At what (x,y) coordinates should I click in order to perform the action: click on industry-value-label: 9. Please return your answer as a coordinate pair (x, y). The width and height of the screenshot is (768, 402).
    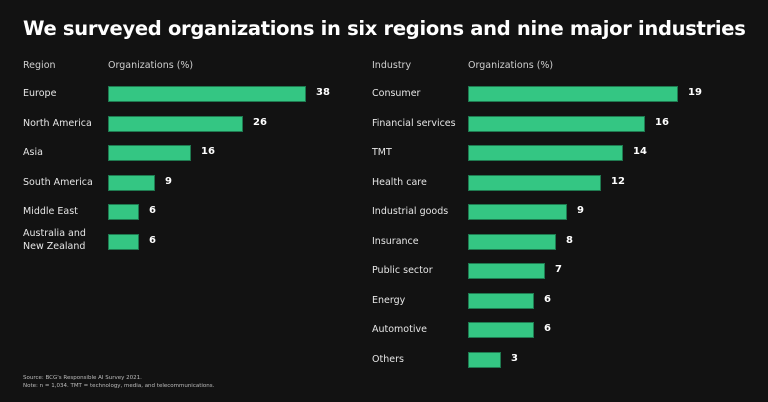
    Looking at the image, I should click on (580, 210).